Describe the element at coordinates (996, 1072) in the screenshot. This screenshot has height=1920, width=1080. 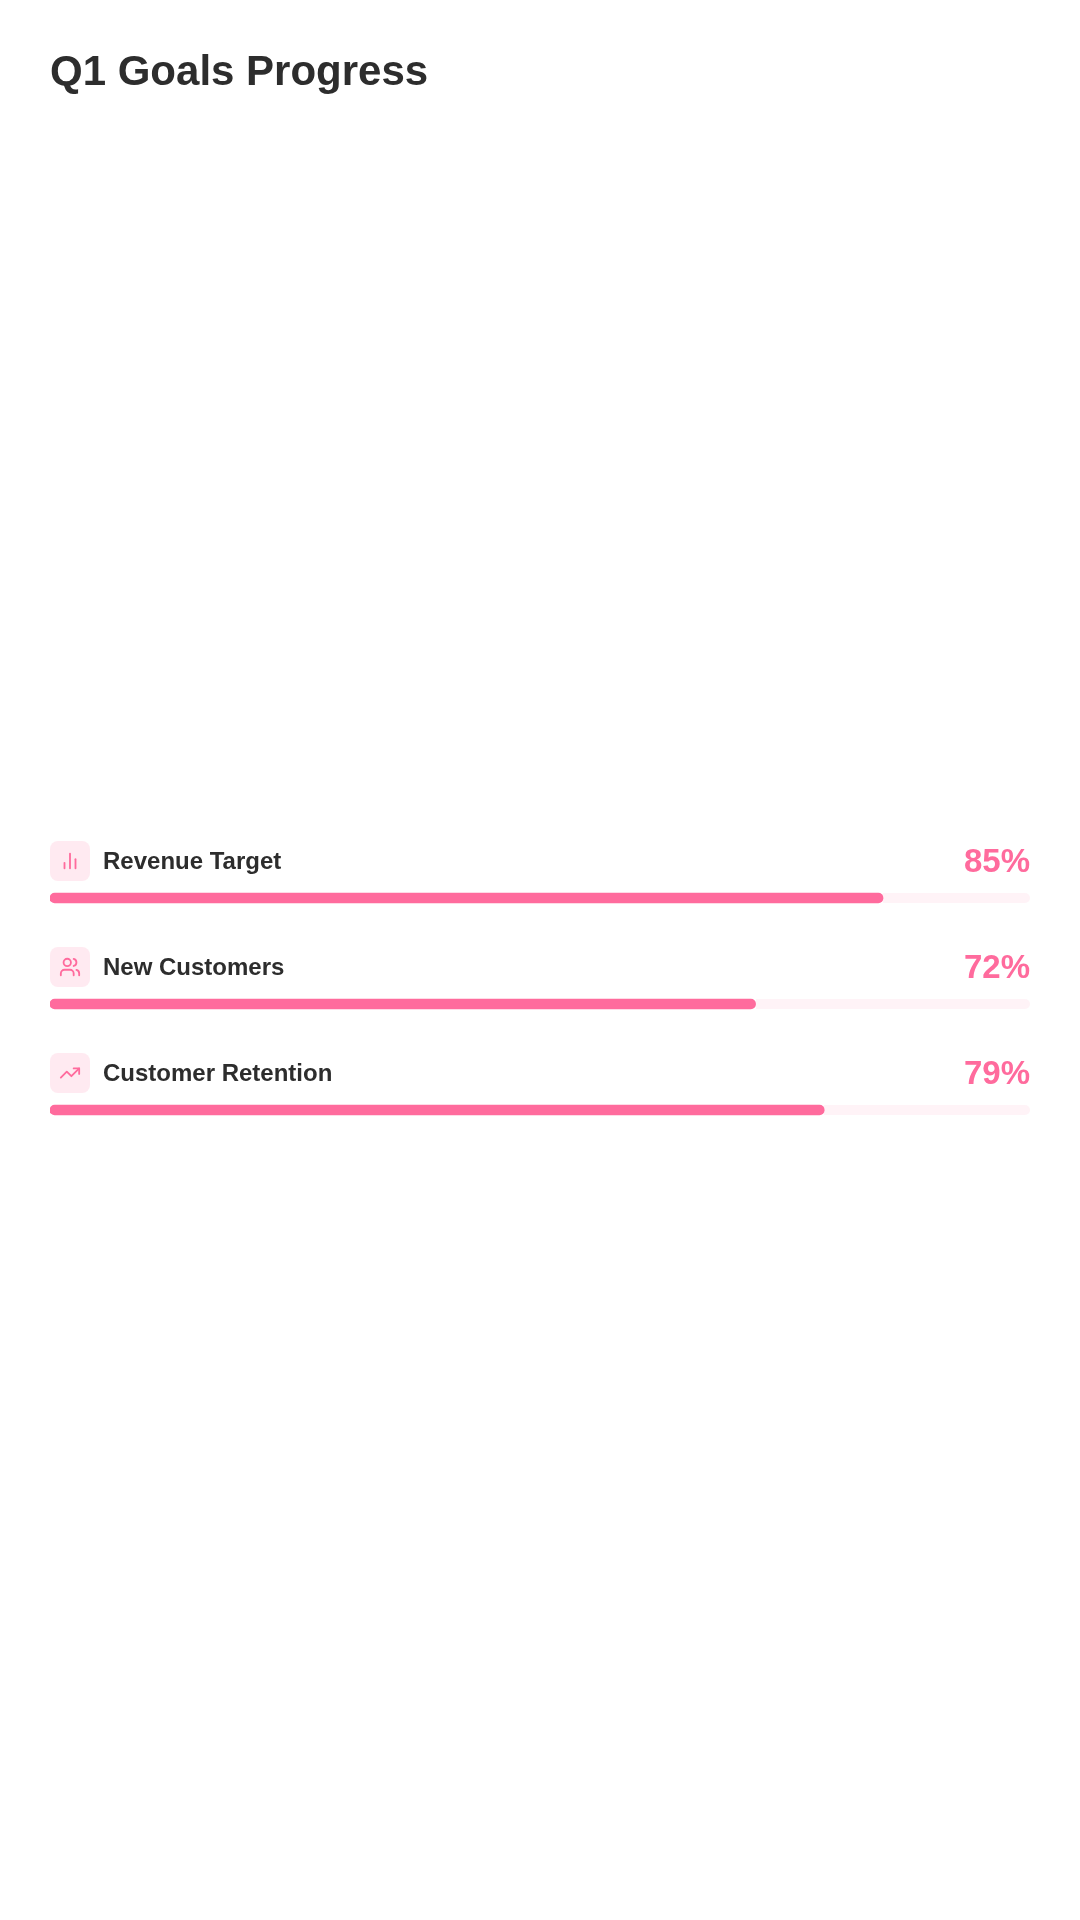
I see `data-label: 79%` at that location.